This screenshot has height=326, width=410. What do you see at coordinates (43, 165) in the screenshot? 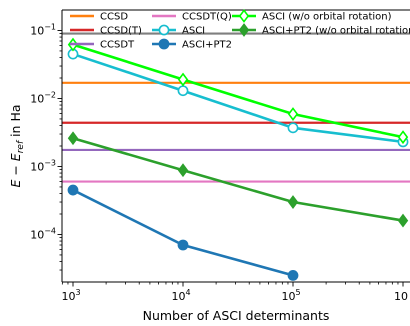
I see `y-tick-label: 10⁻³` at bounding box center [43, 165].